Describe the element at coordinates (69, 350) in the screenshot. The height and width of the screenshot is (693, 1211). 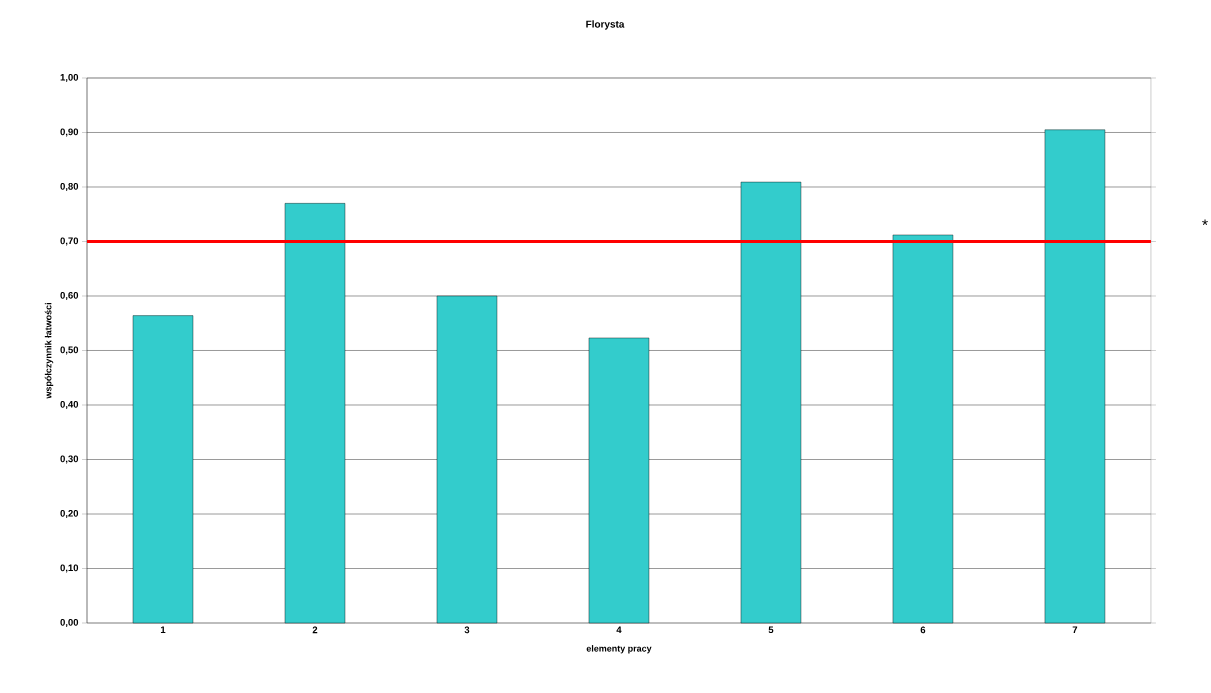
I see `y-tick-label: 0,50` at that location.